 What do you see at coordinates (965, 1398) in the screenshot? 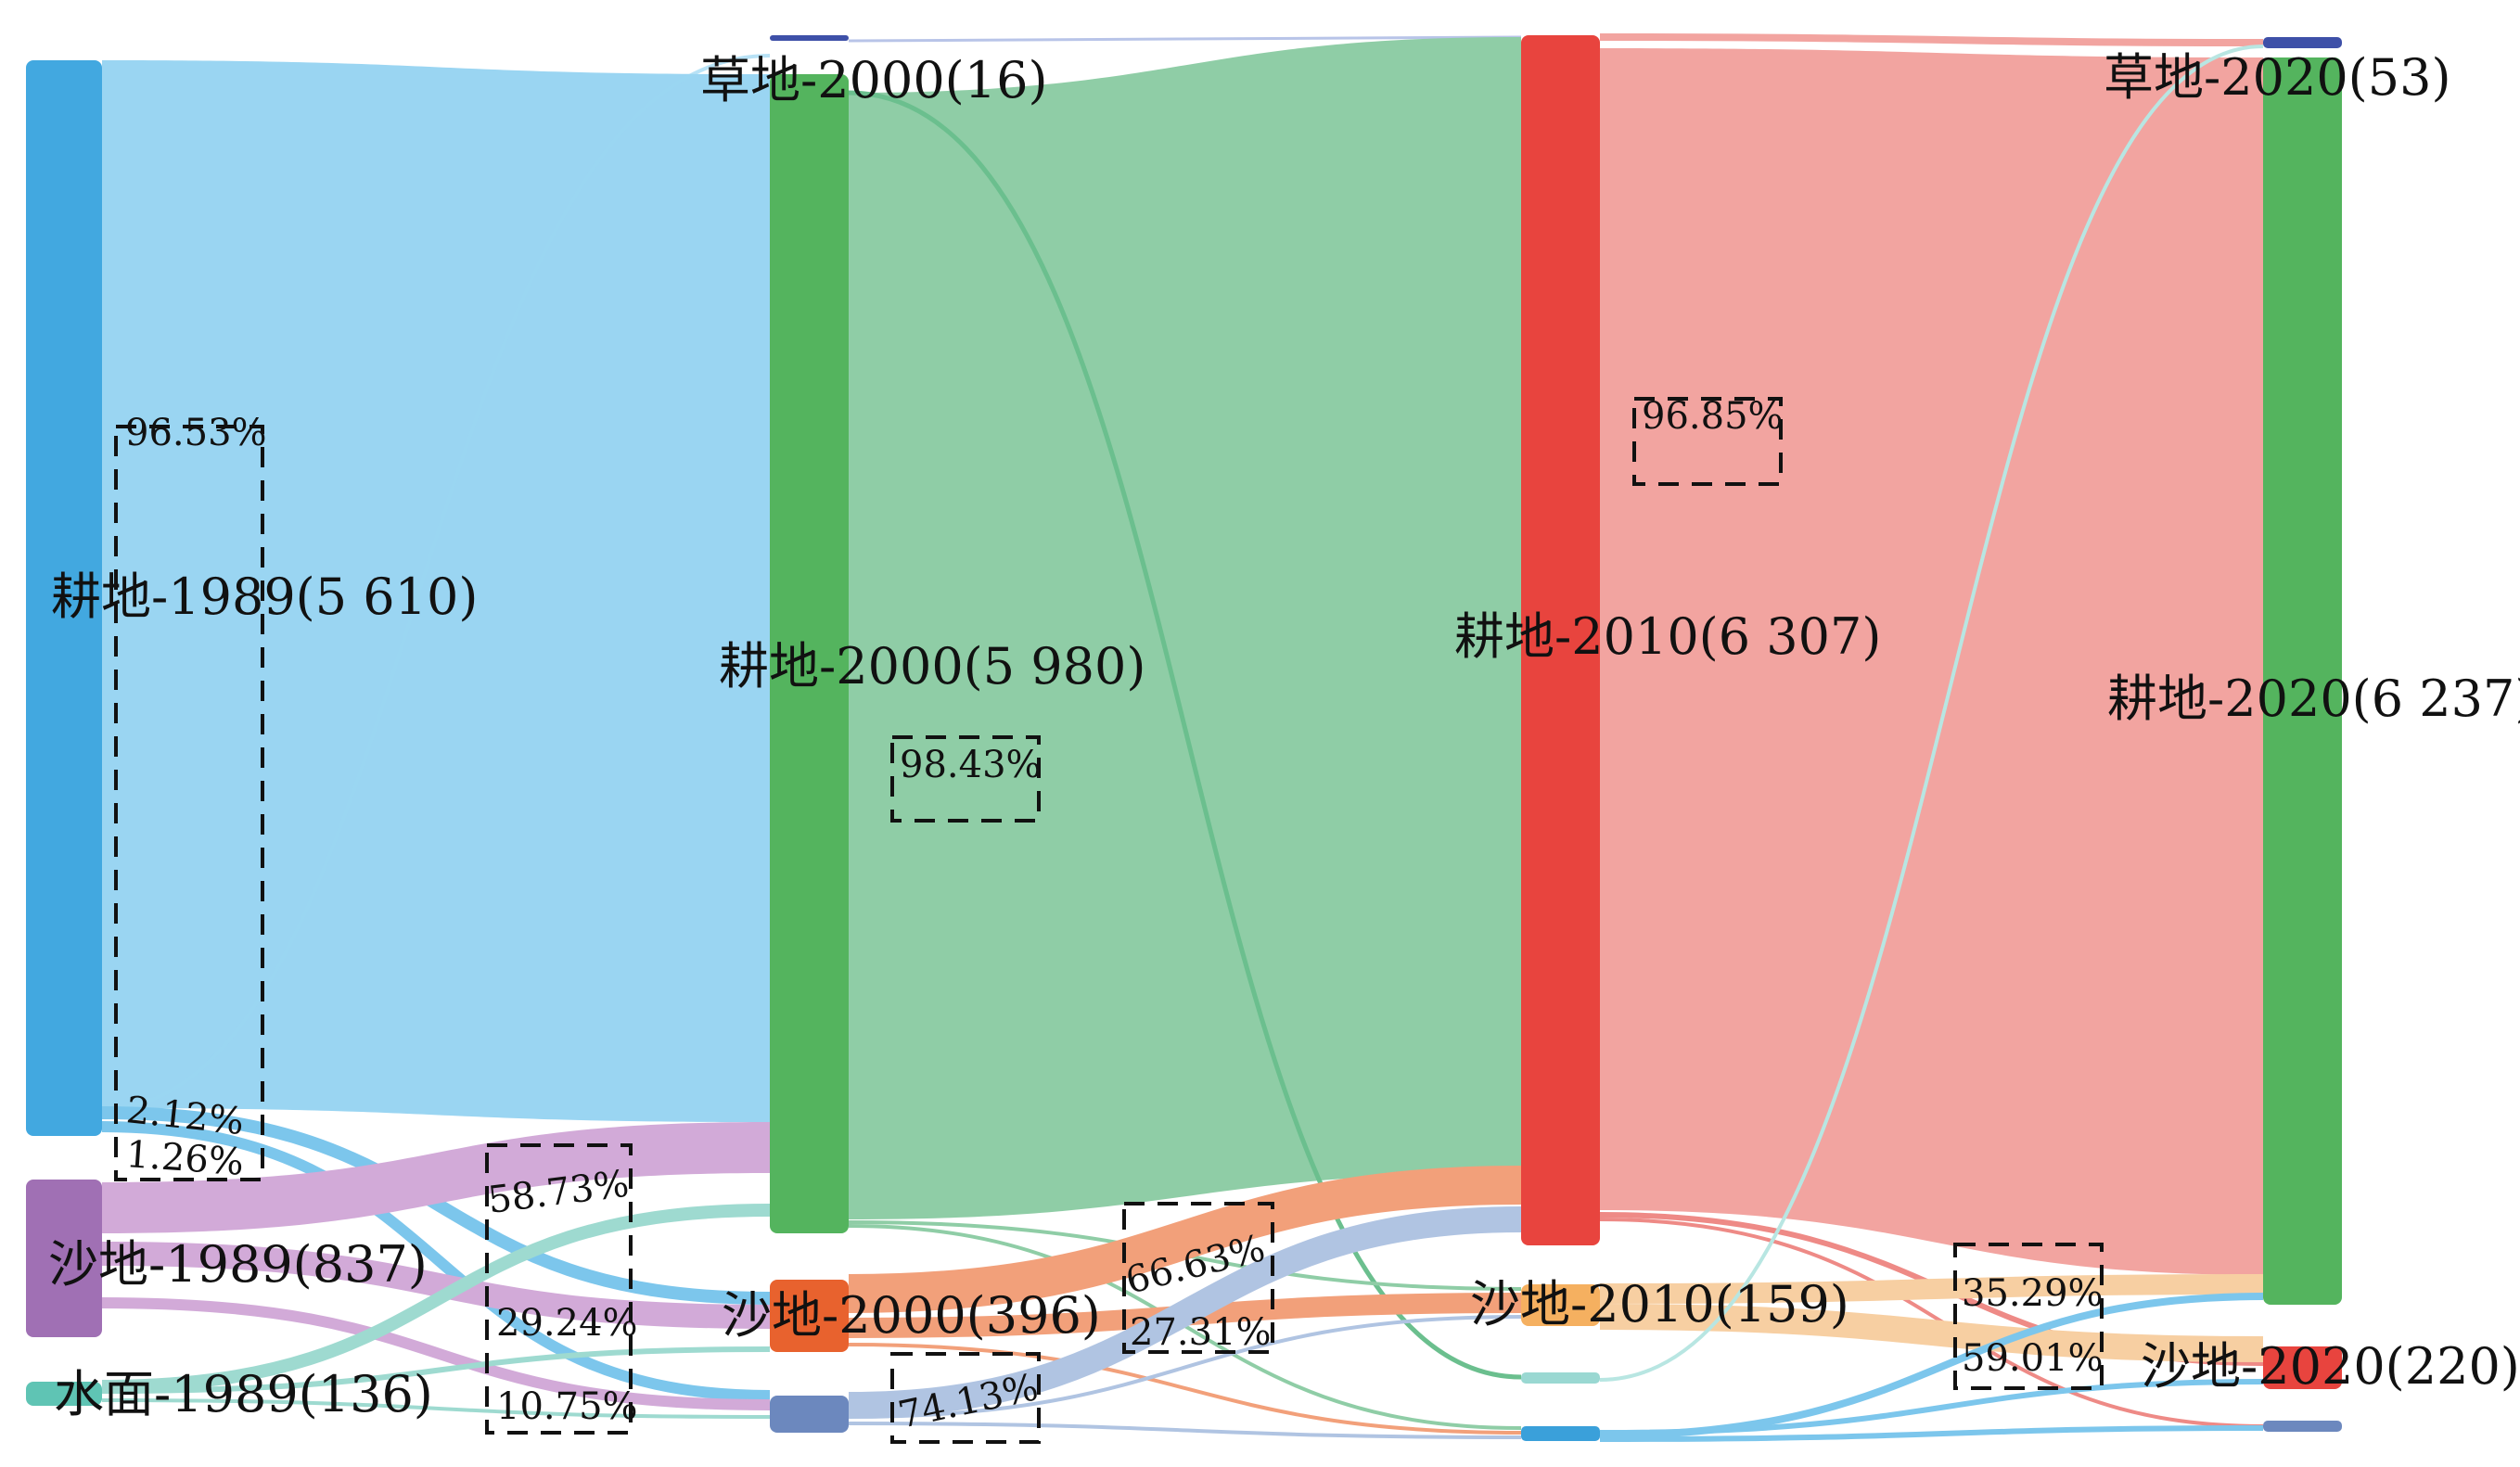
I see `pct-box-water2000` at bounding box center [965, 1398].